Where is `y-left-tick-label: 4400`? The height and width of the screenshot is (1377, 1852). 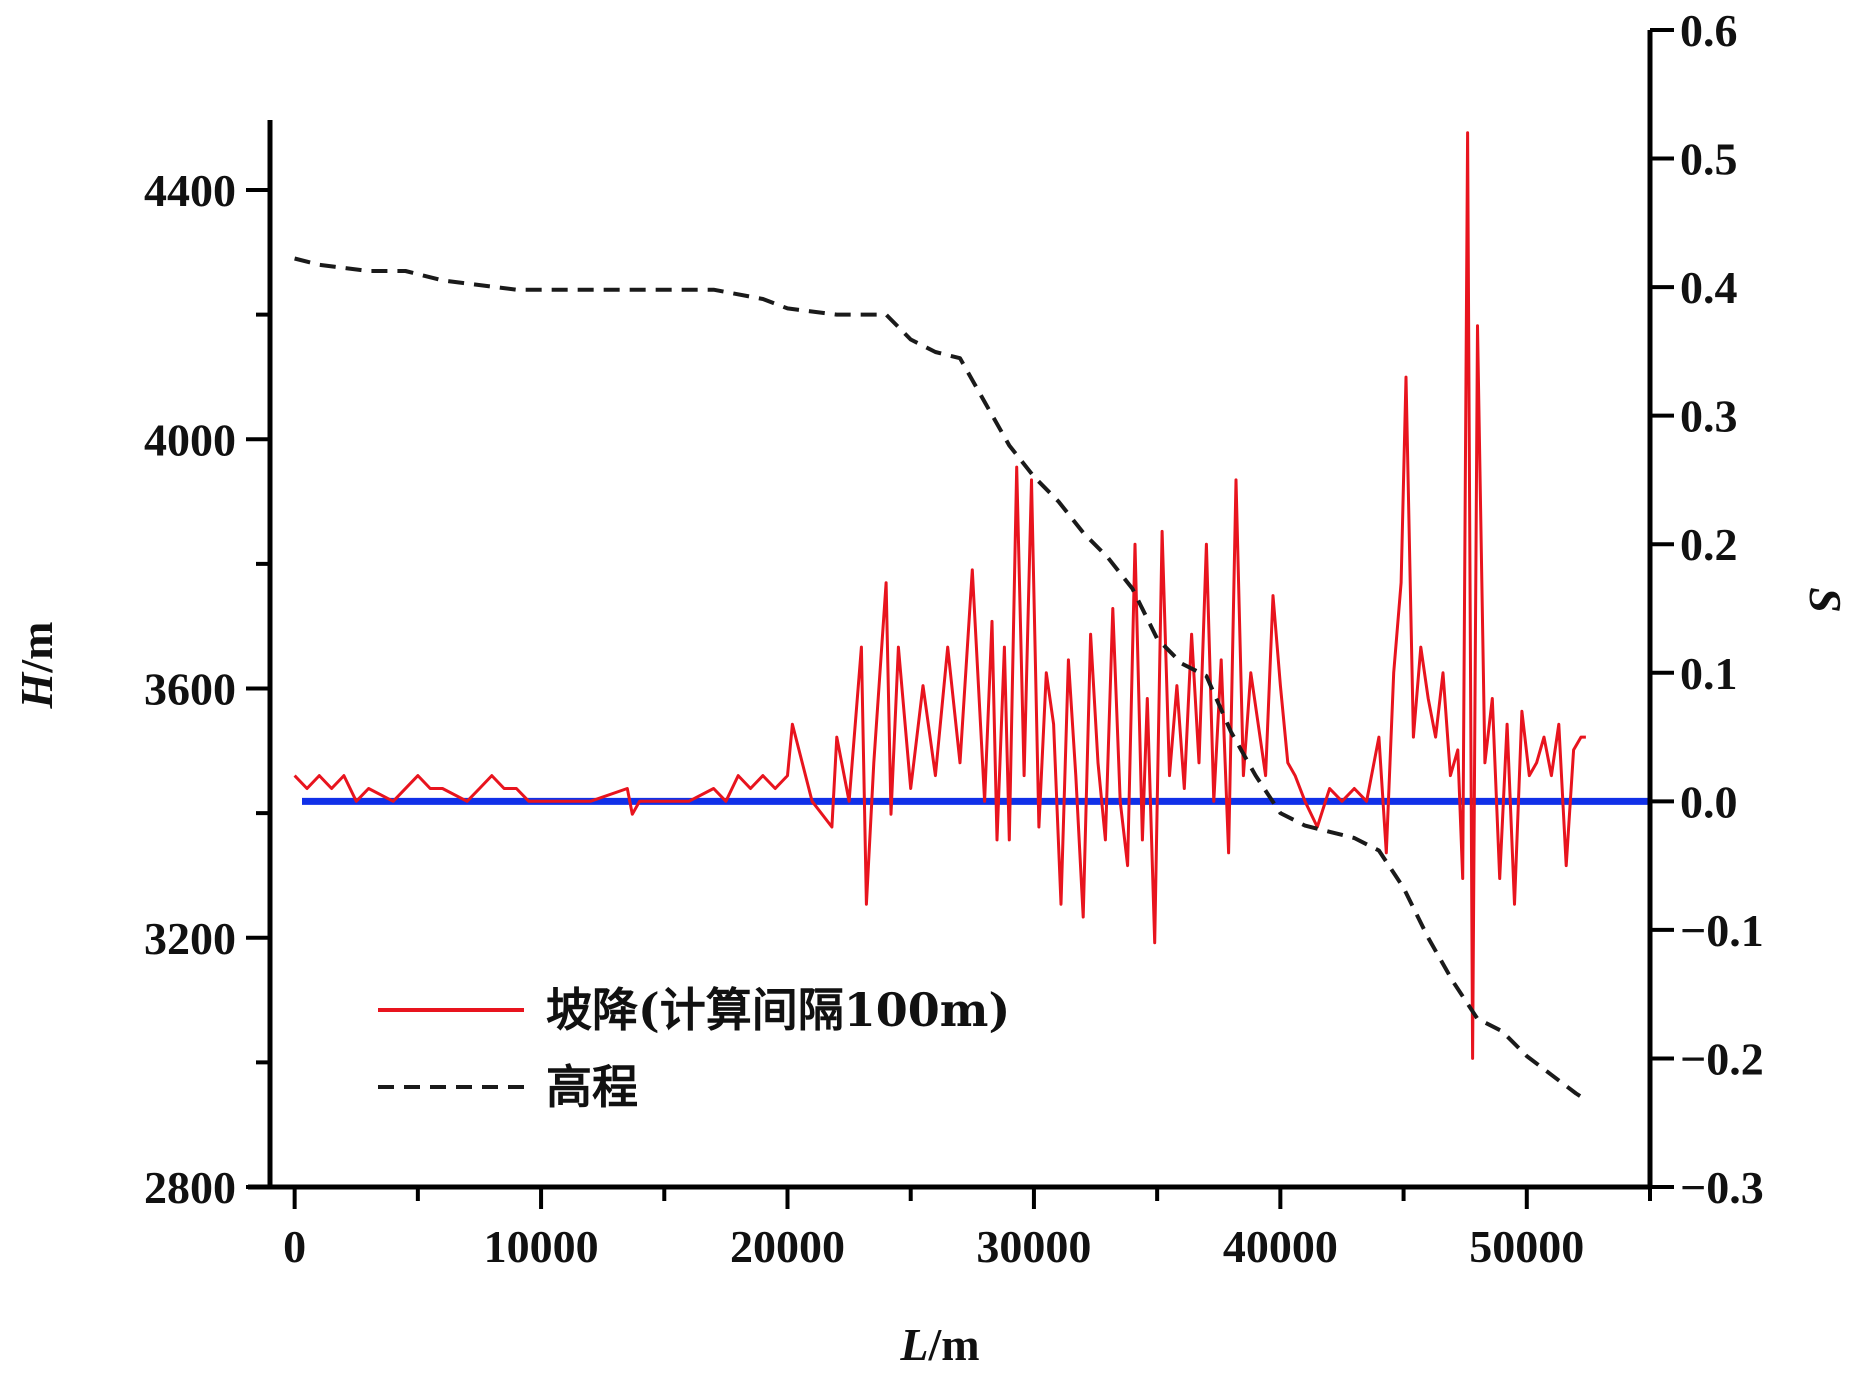
y-left-tick-label: 4400 is located at coordinates (190, 190).